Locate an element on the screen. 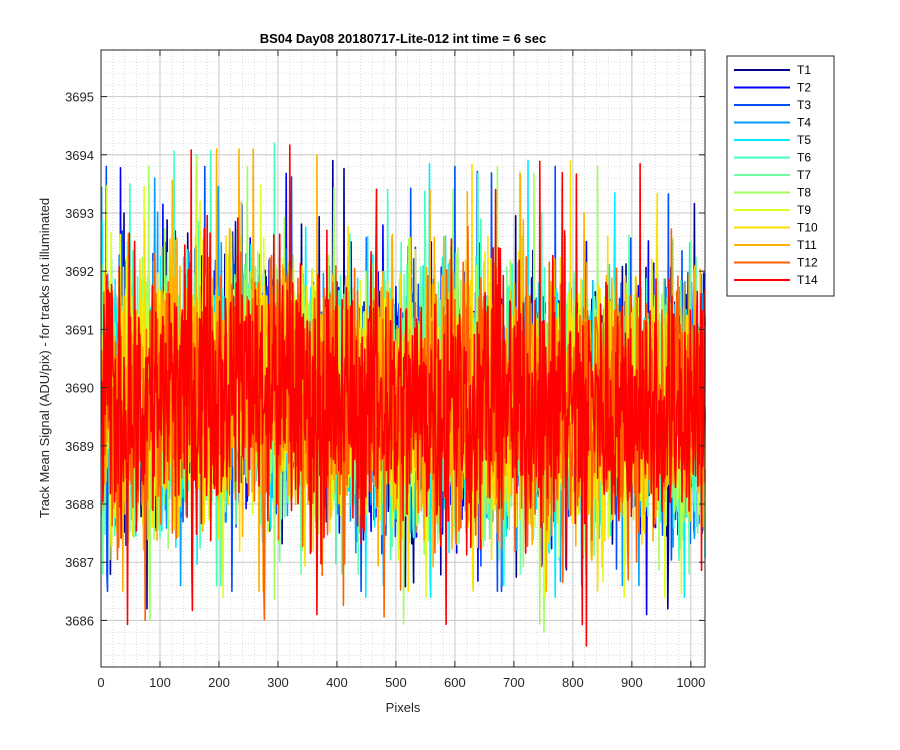 The height and width of the screenshot is (750, 900). x-tick-label: 800 is located at coordinates (573, 682).